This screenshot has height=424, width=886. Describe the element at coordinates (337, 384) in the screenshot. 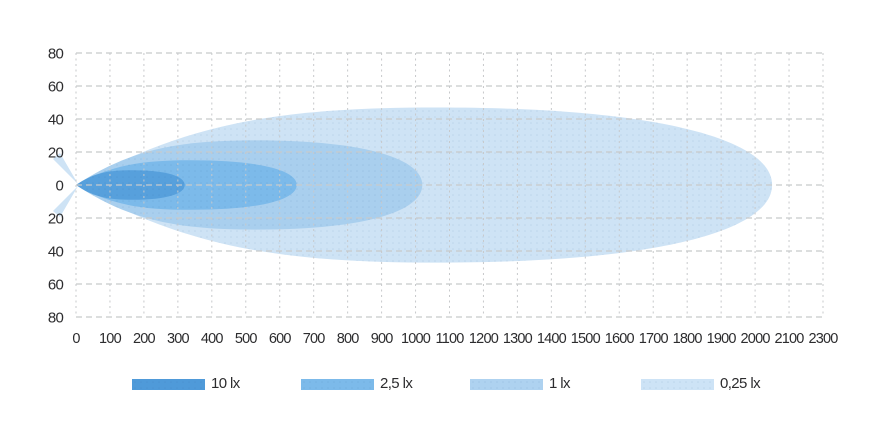

I see `legend-swatch-2-5-lx` at that location.